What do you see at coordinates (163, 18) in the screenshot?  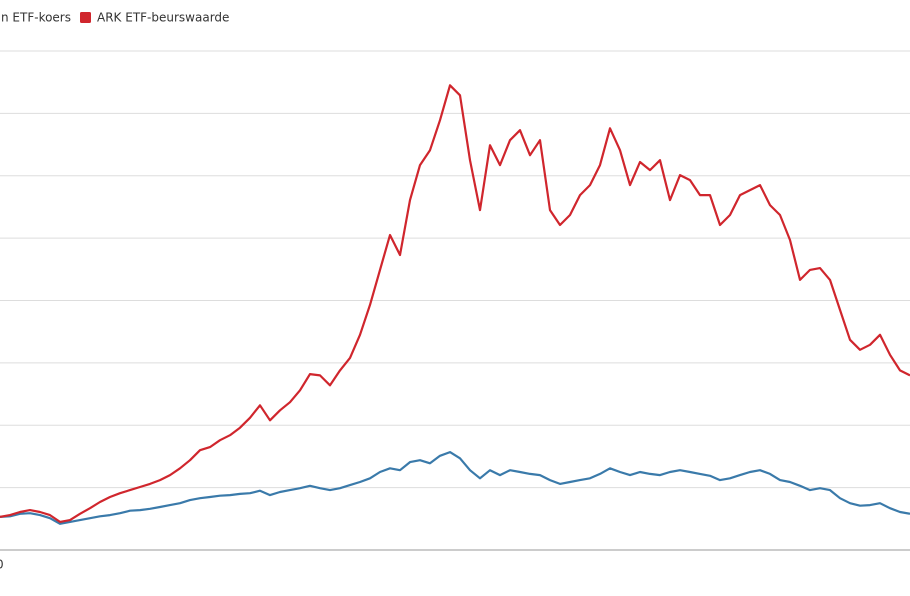 I see `legend-label: ARK ETF-beurswaarde` at bounding box center [163, 18].